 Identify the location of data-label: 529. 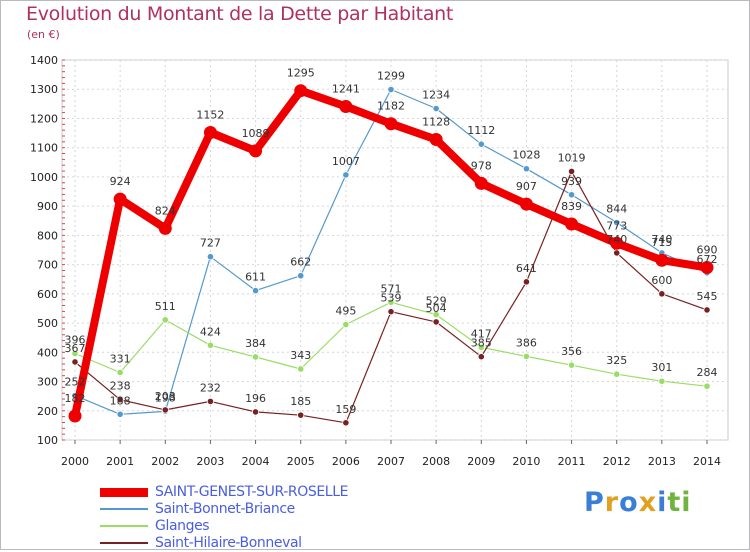
(436, 301).